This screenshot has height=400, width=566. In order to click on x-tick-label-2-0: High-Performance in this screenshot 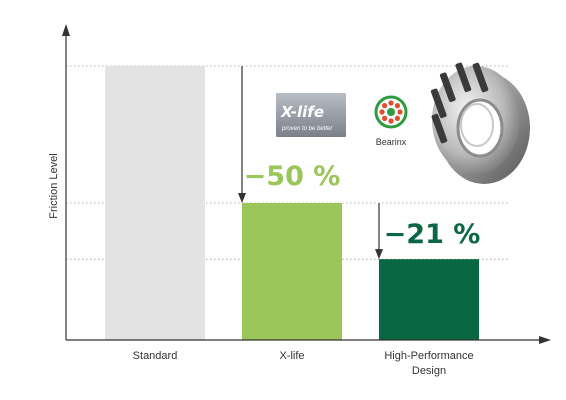, I will do `click(428, 356)`.